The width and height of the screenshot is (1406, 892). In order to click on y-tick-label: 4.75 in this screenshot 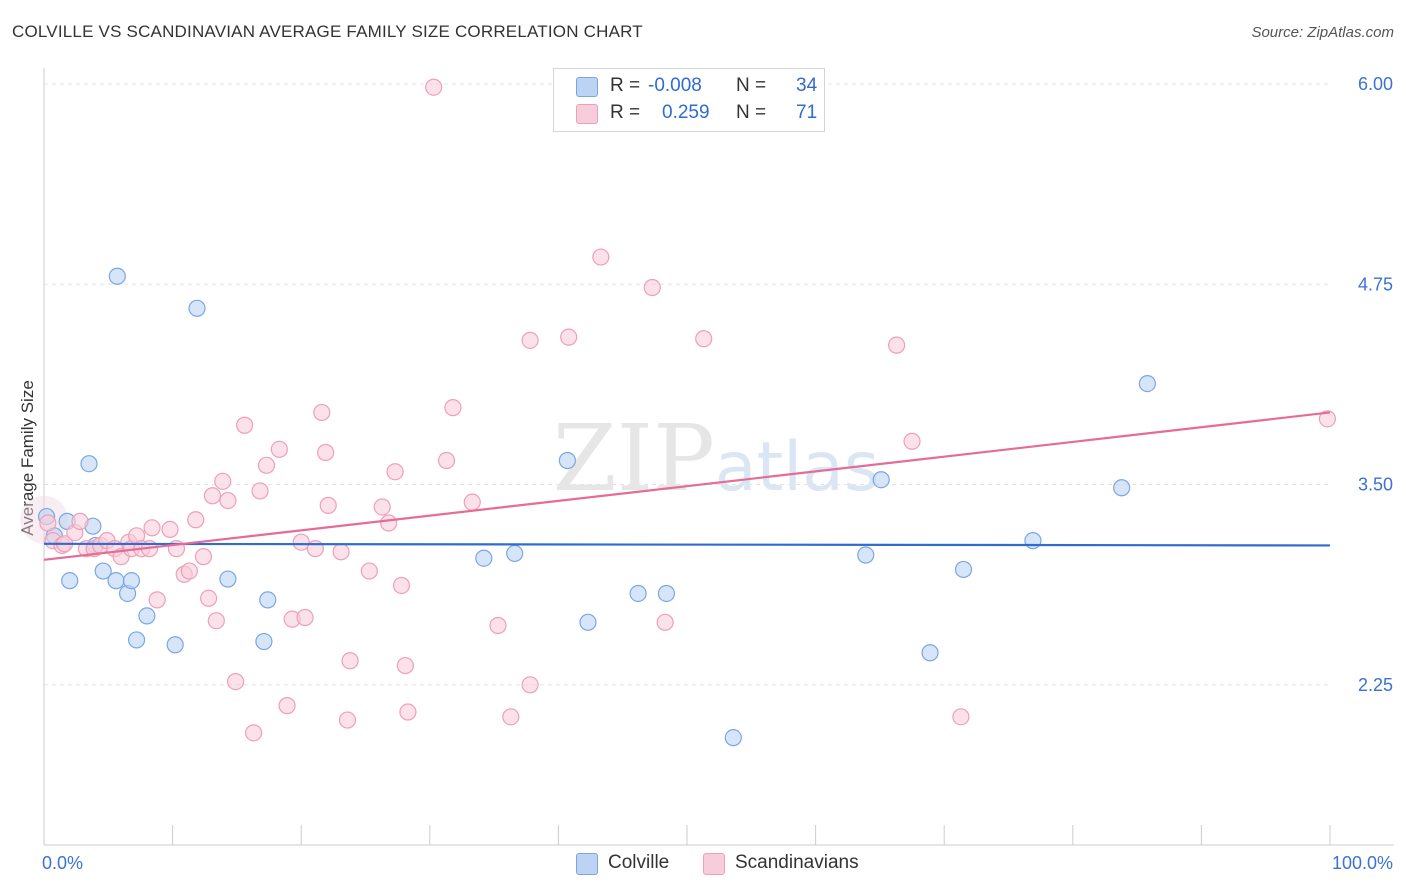, I will do `click(1375, 284)`.